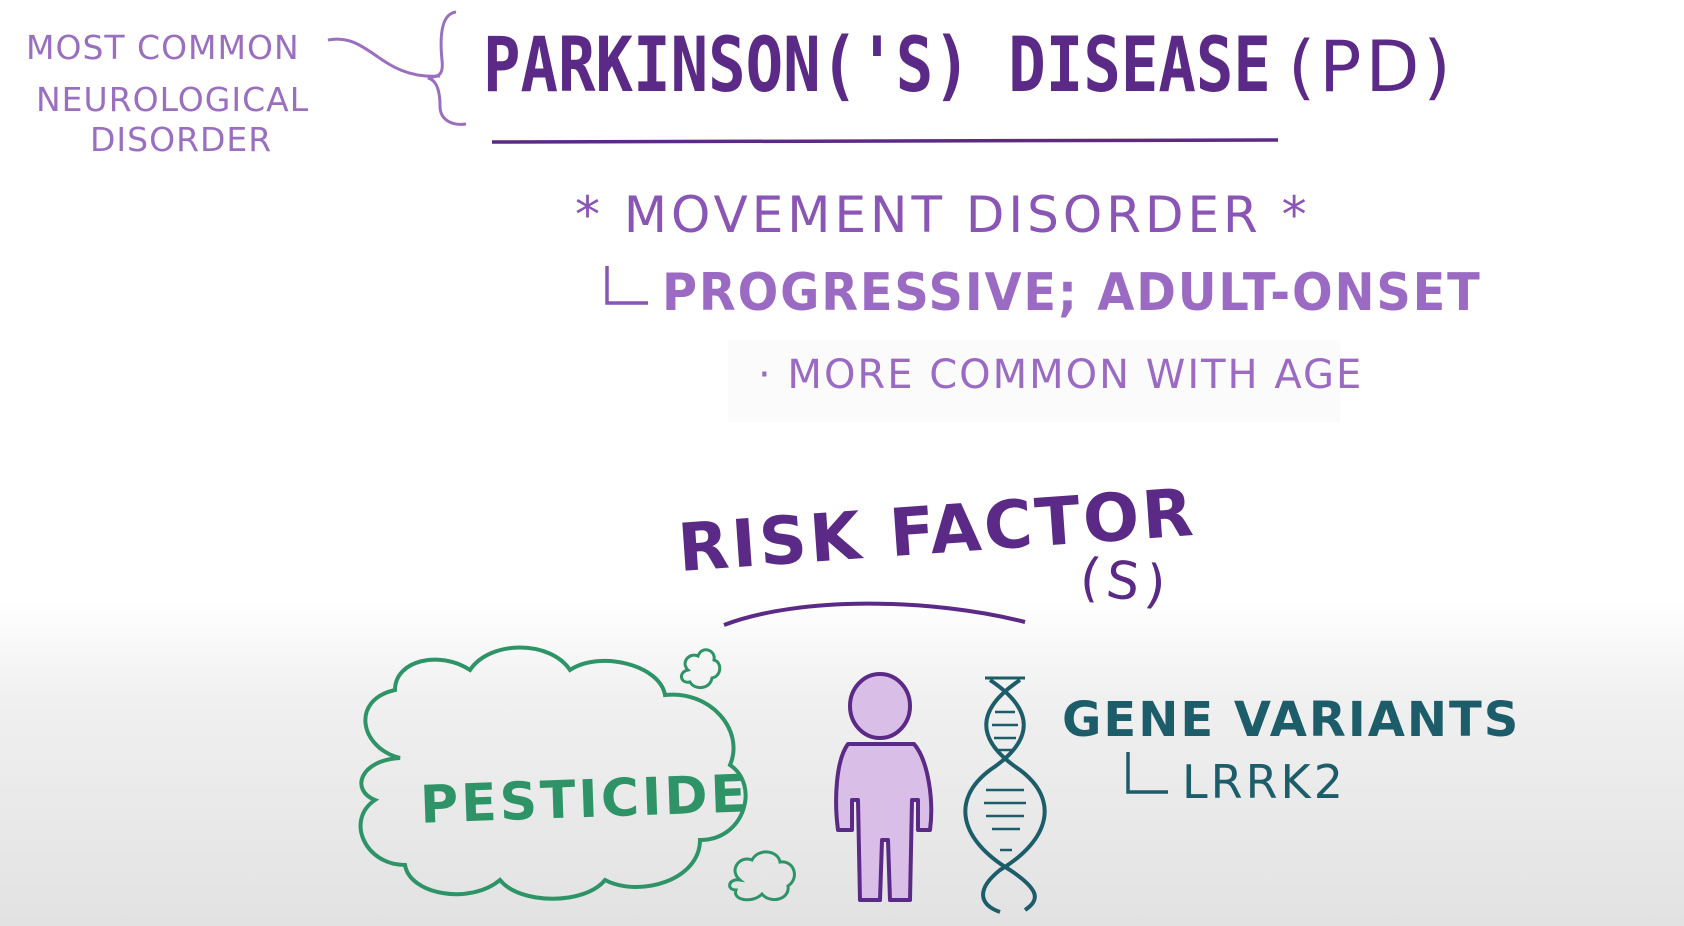 The height and width of the screenshot is (926, 1684). I want to click on person-icon, so click(884, 787).